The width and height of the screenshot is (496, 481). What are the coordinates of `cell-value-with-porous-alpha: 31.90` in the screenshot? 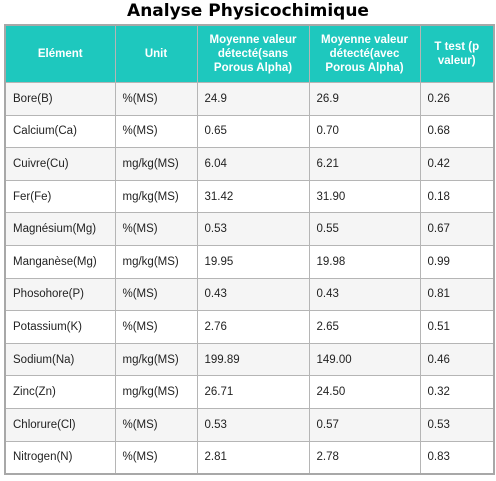 It's located at (364, 196).